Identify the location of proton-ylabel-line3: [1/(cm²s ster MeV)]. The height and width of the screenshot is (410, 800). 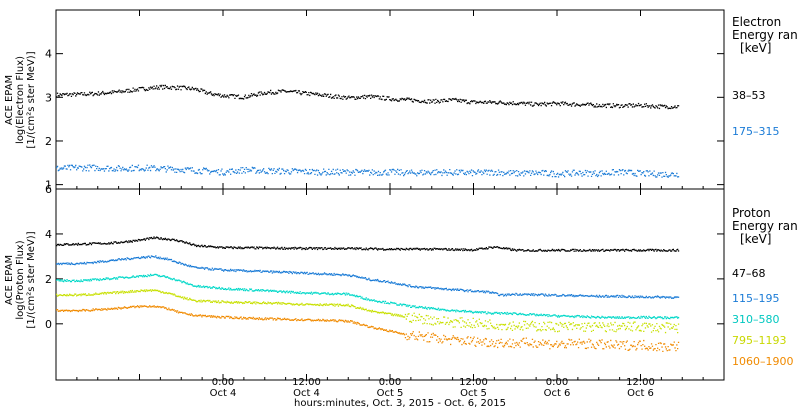
(31, 279).